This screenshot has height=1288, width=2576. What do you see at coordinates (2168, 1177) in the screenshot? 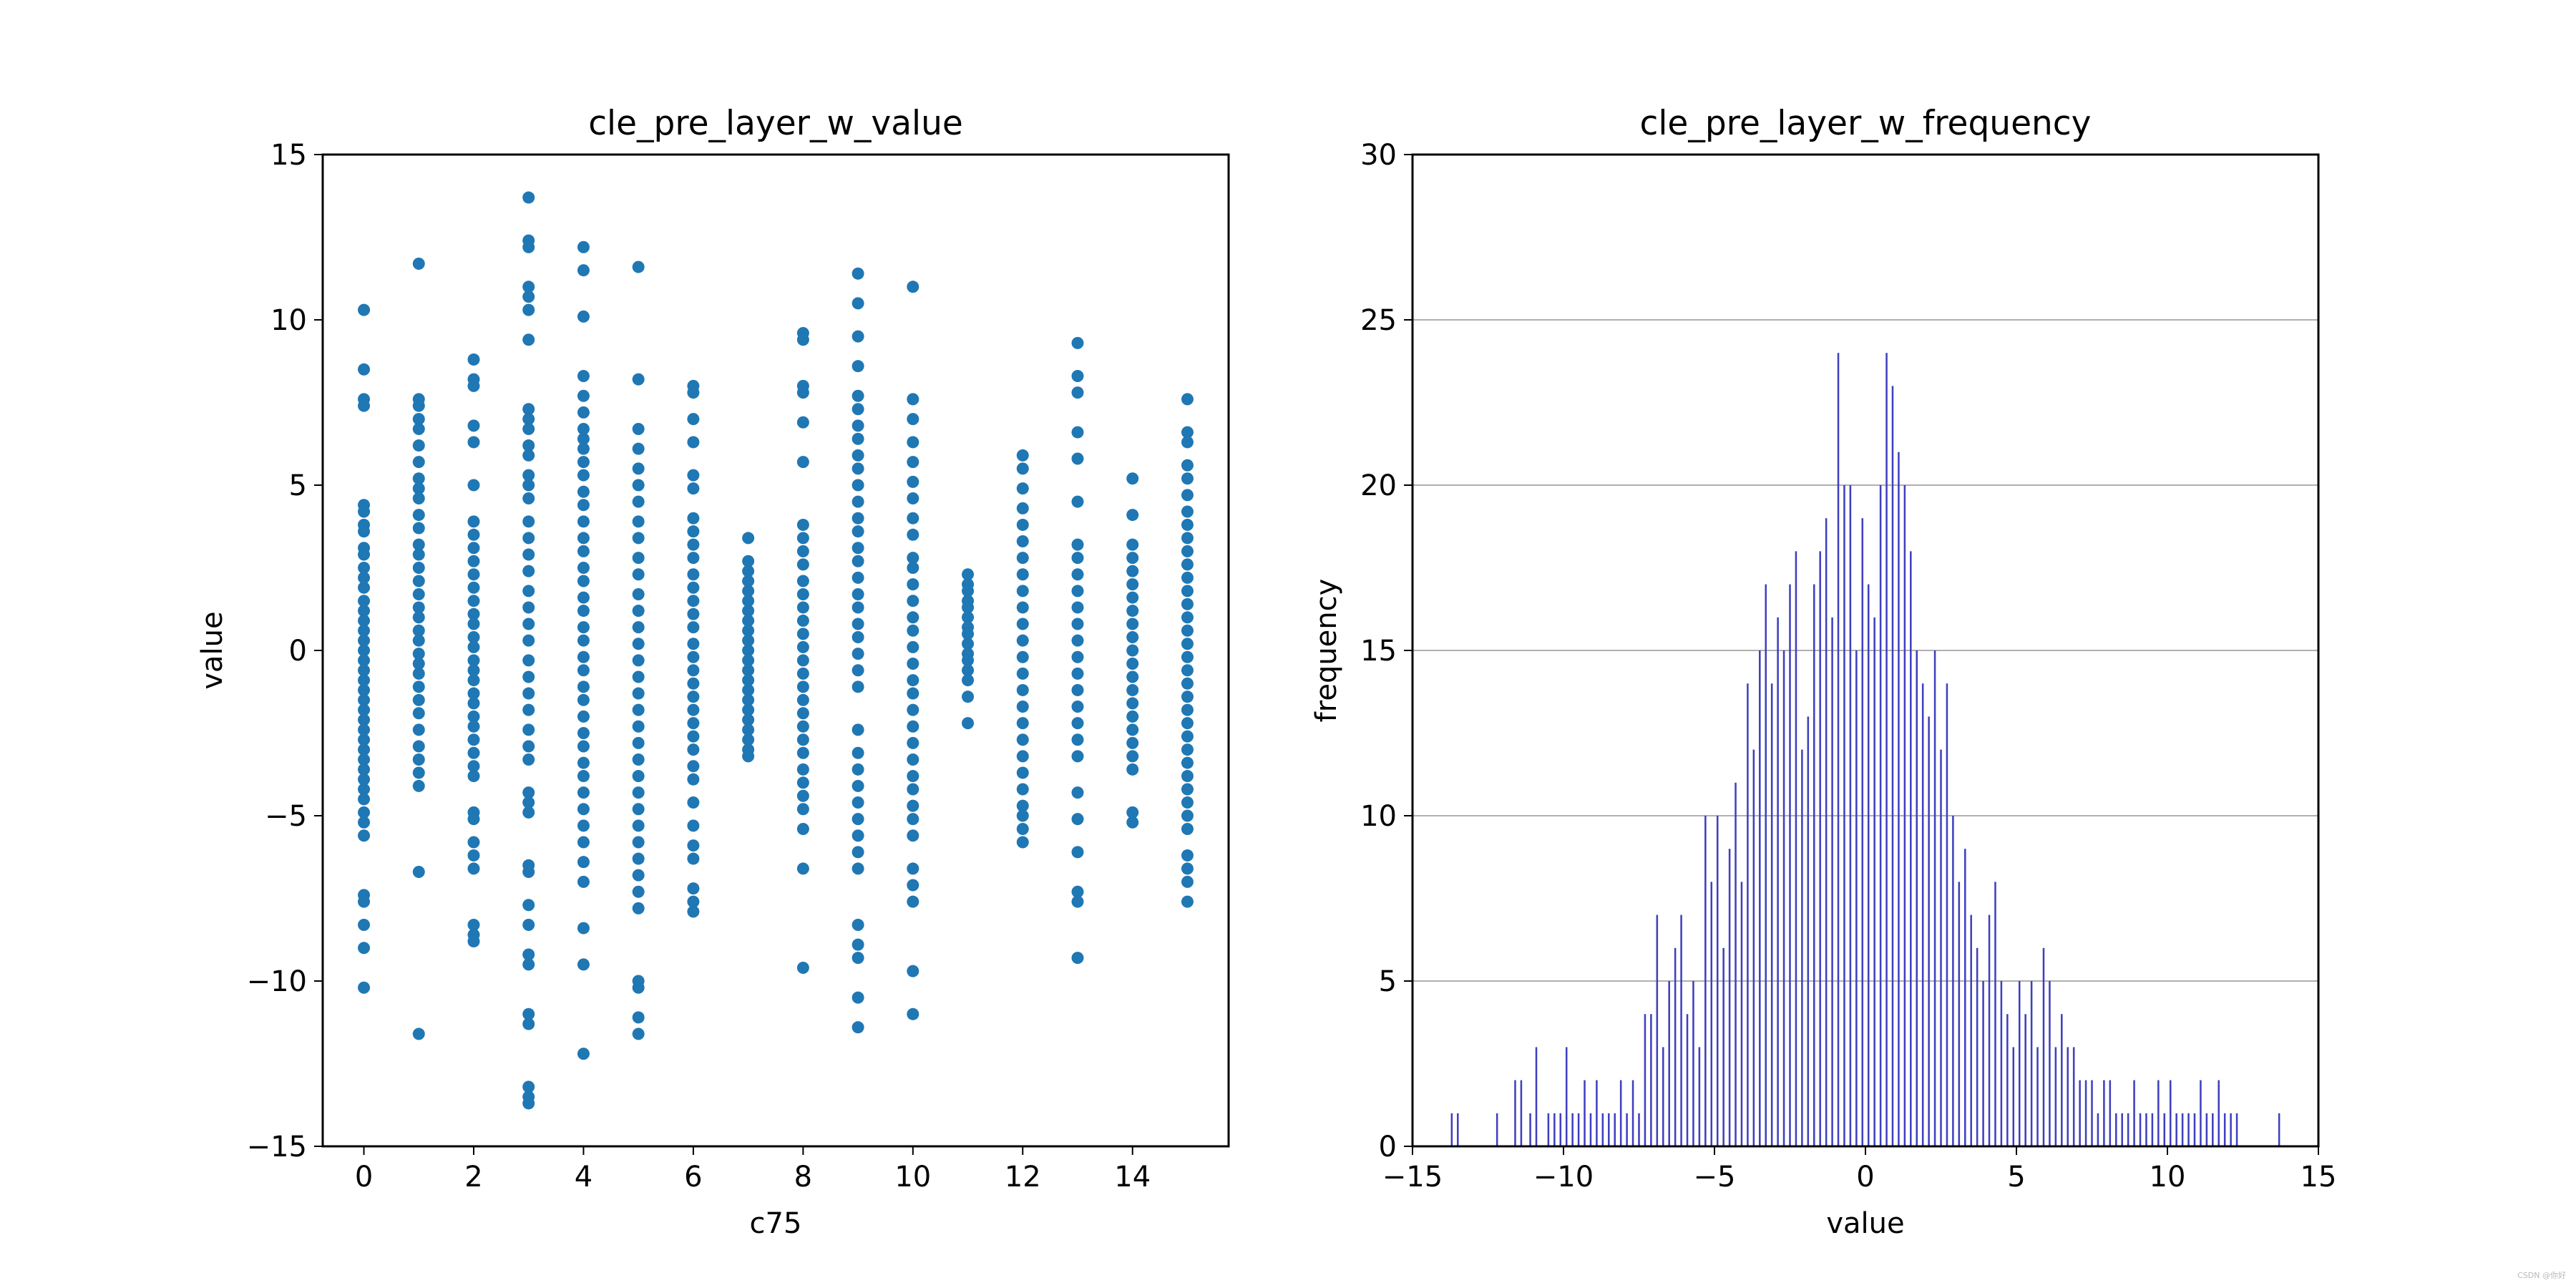
I see `histogram-x-tick-label: 10` at bounding box center [2168, 1177].